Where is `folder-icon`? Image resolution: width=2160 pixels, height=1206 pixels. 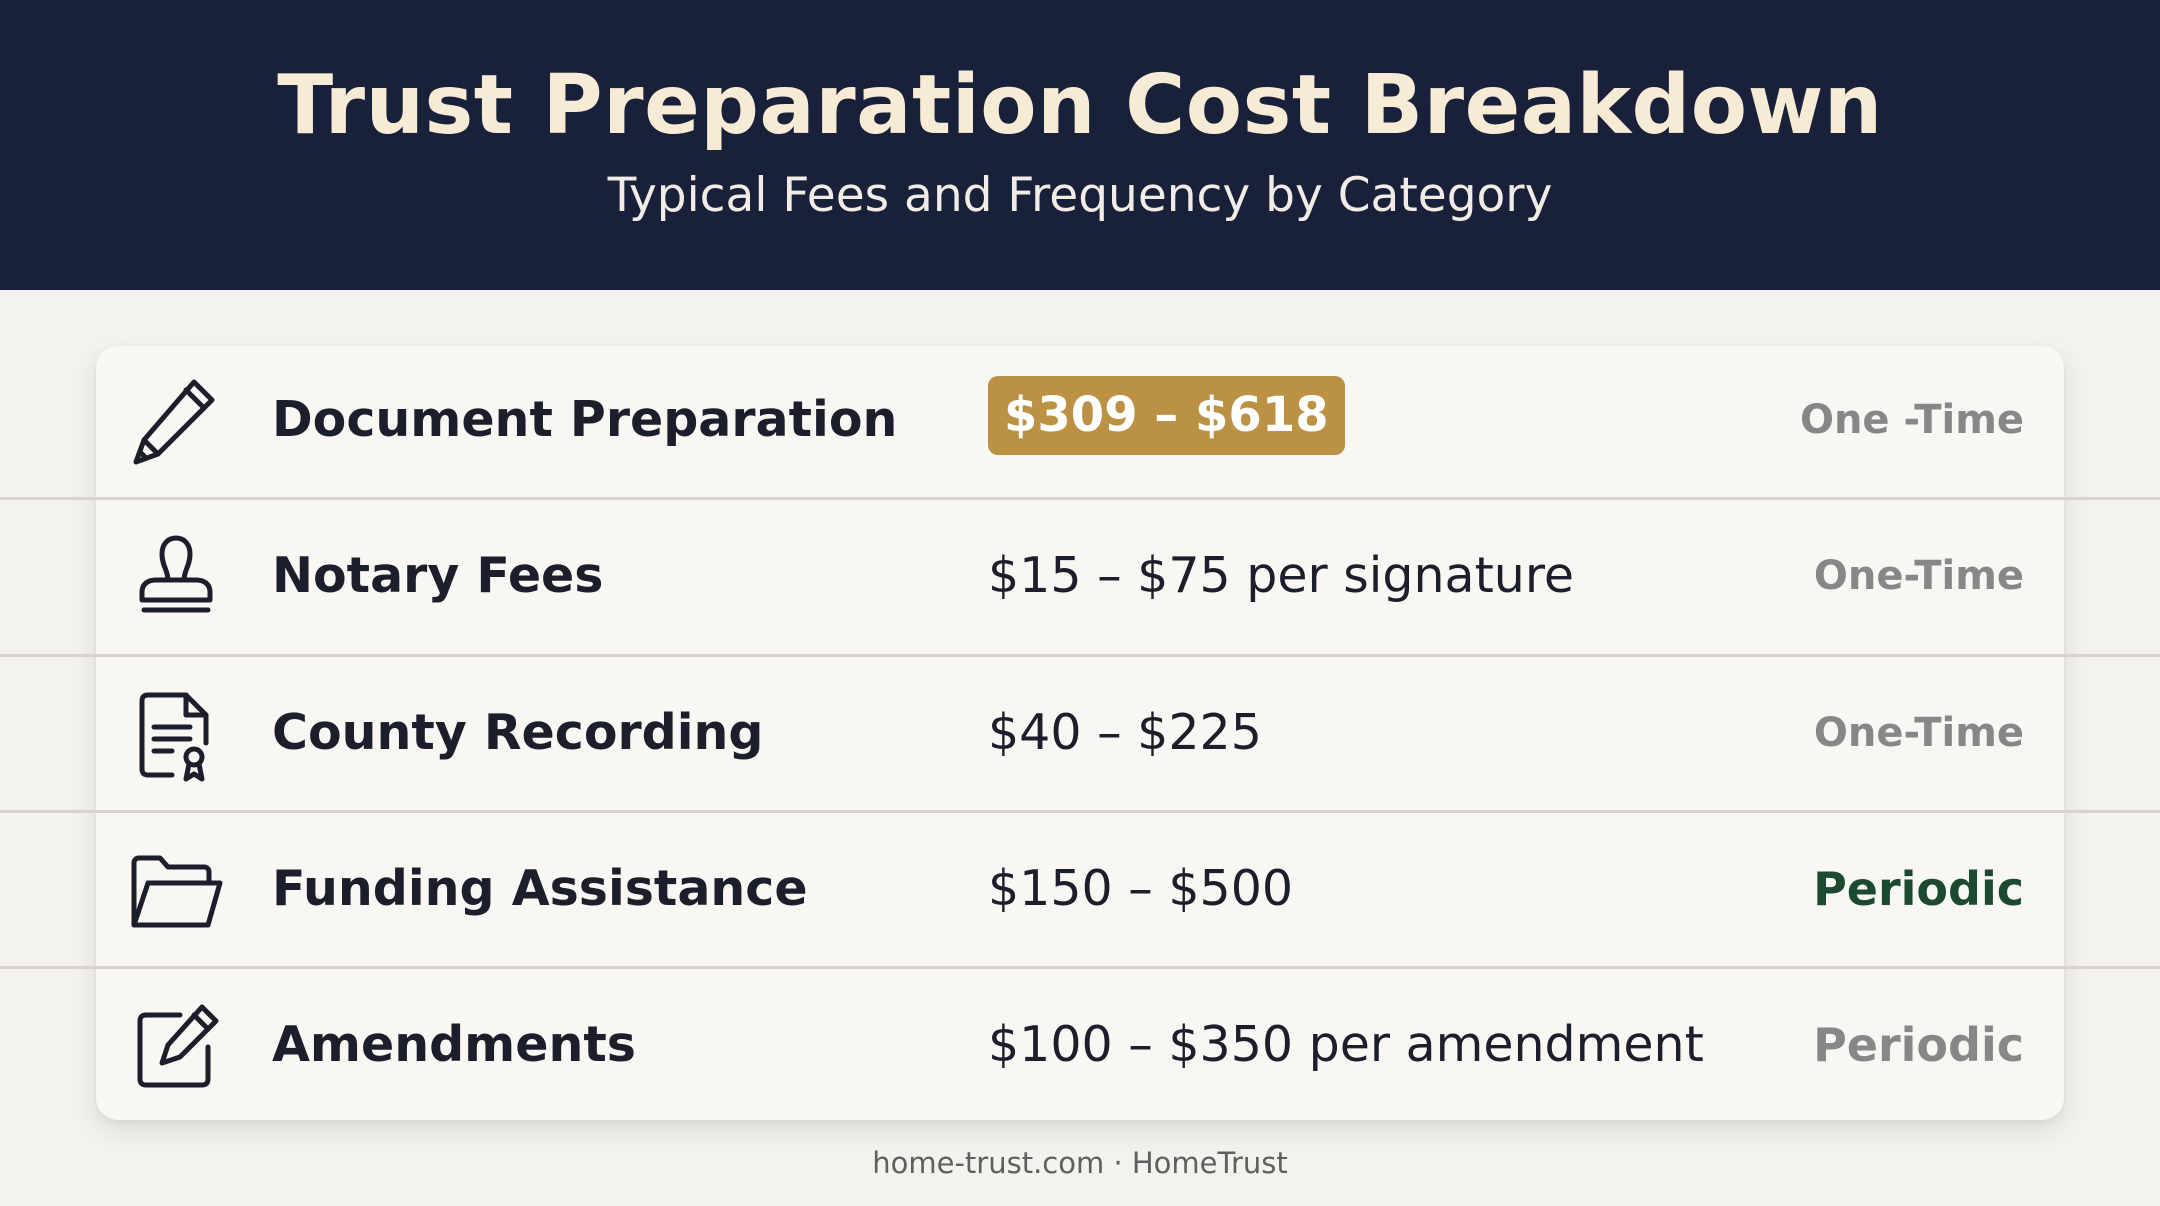
folder-icon is located at coordinates (176, 891).